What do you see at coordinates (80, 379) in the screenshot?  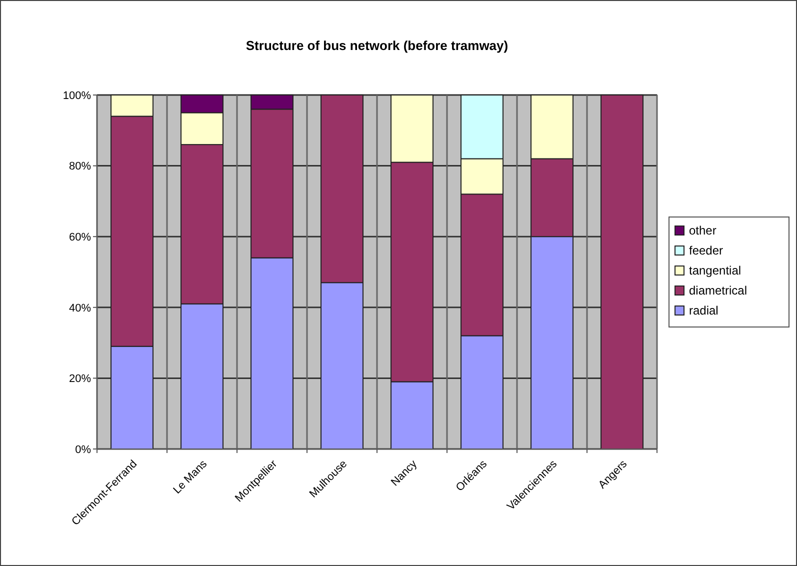 I see `y-tick-label: 20%` at bounding box center [80, 379].